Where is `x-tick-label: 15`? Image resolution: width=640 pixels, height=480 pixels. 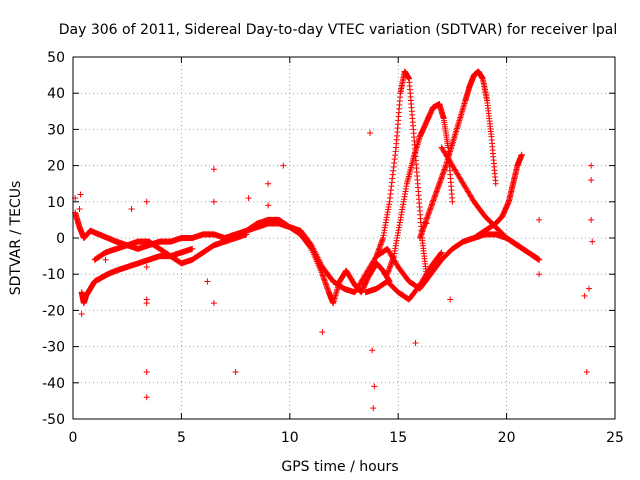 x-tick-label: 15 is located at coordinates (398, 438).